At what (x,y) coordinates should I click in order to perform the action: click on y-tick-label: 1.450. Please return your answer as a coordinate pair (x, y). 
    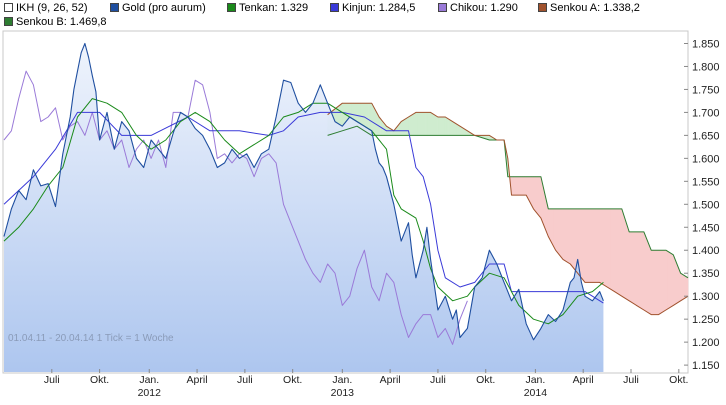
    Looking at the image, I should click on (706, 228).